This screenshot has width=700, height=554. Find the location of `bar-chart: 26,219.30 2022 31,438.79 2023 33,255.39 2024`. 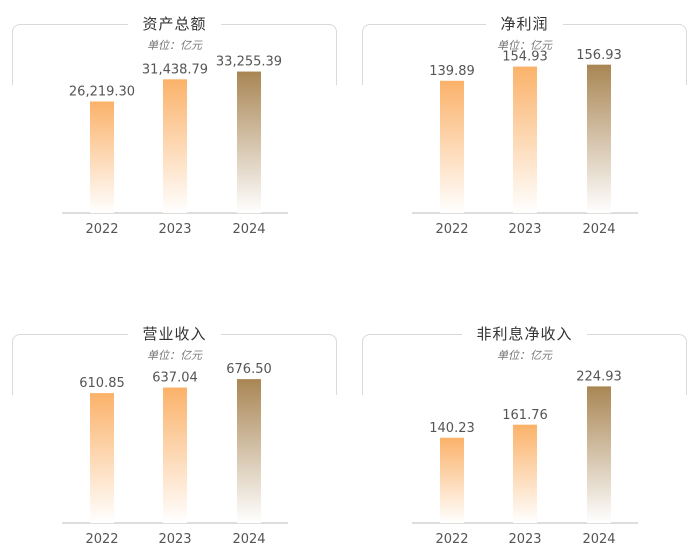

bar-chart: 26,219.30 2022 31,438.79 2023 33,255.39 2024 is located at coordinates (175, 146).